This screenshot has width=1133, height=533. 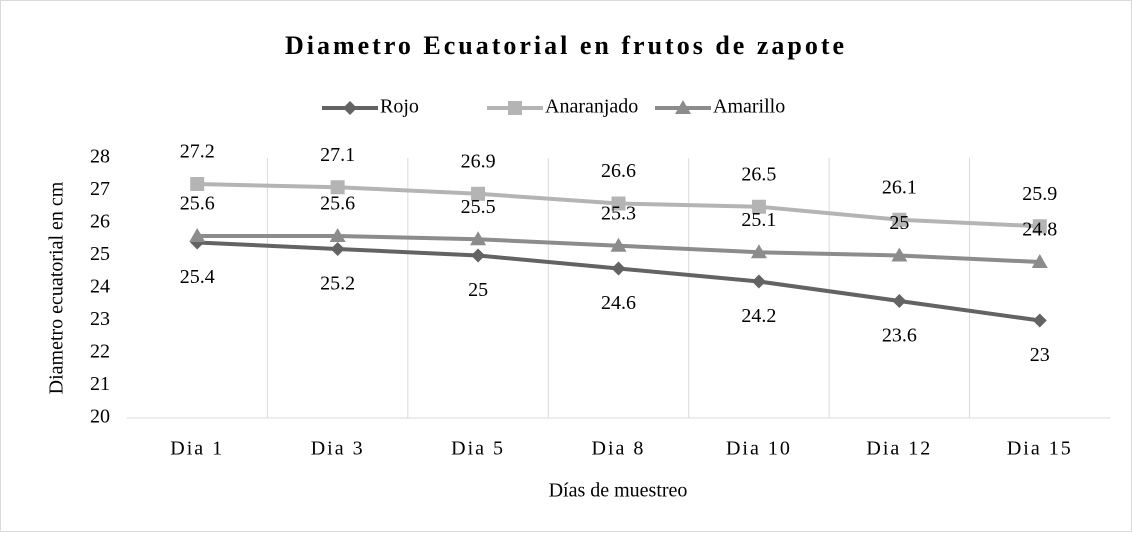 I want to click on y-tick-label: 28, so click(x=100, y=157).